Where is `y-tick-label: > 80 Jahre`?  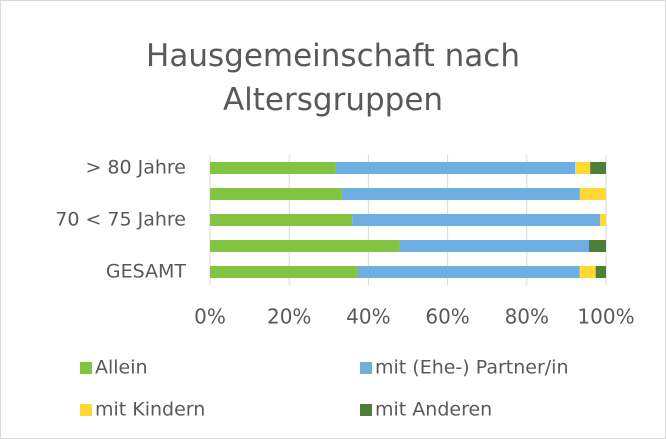
y-tick-label: > 80 Jahre is located at coordinates (135, 168).